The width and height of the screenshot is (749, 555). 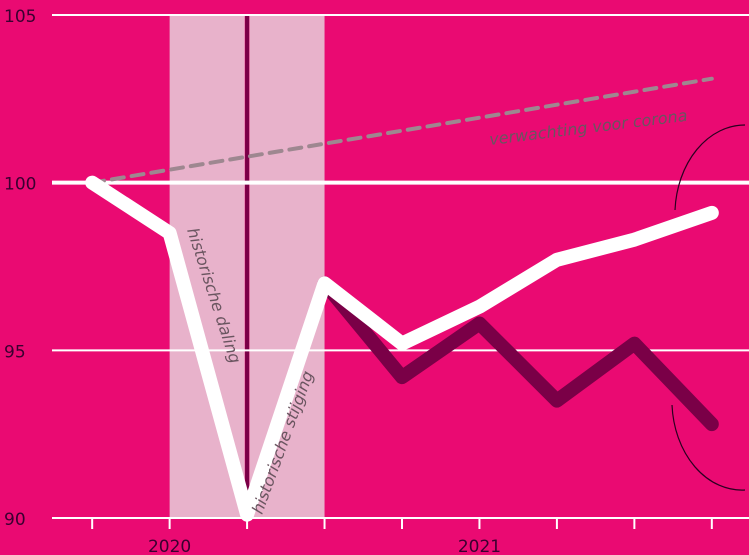 What do you see at coordinates (15, 352) in the screenshot?
I see `y-tick-label: 95` at bounding box center [15, 352].